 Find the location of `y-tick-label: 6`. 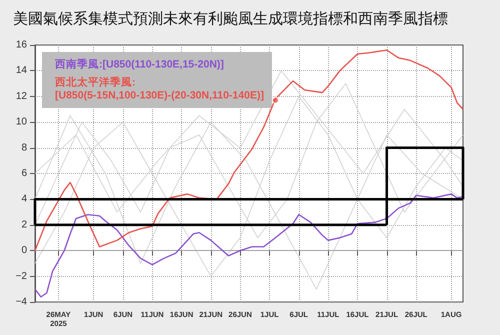

y-tick-label: 6 is located at coordinates (24, 173).